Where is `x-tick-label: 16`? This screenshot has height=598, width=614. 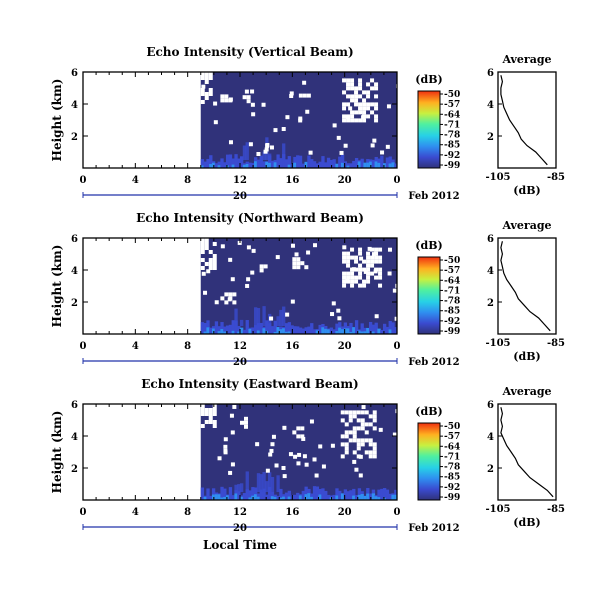
x-tick-label: 16 is located at coordinates (292, 180).